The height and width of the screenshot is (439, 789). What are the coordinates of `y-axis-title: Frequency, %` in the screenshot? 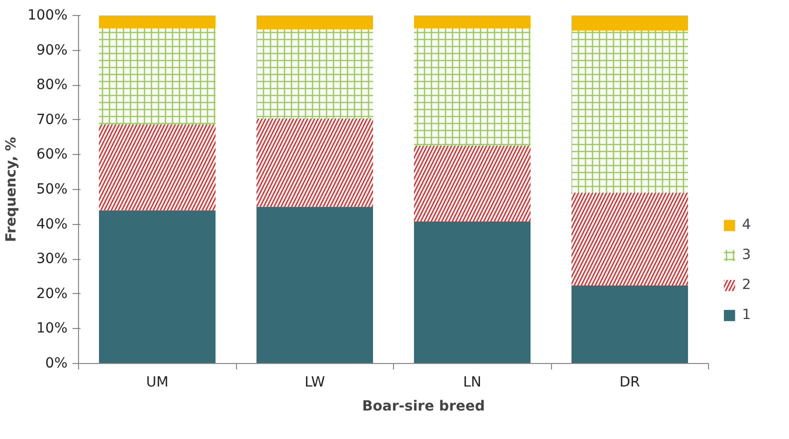 It's located at (11, 189).